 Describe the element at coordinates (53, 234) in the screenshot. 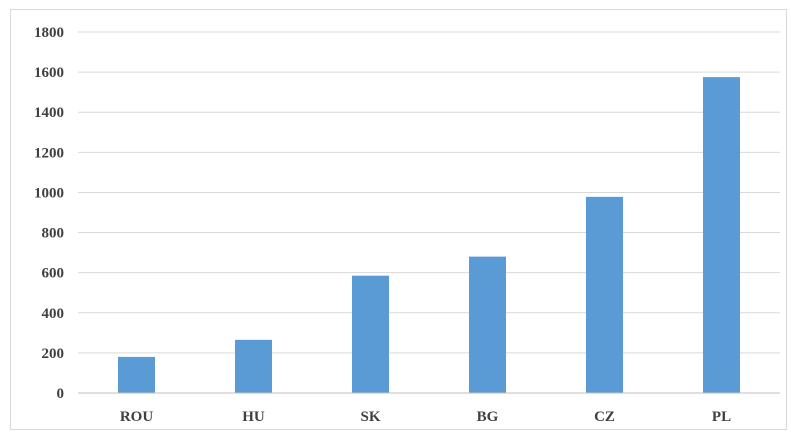

I see `y-tick-label: 800` at that location.